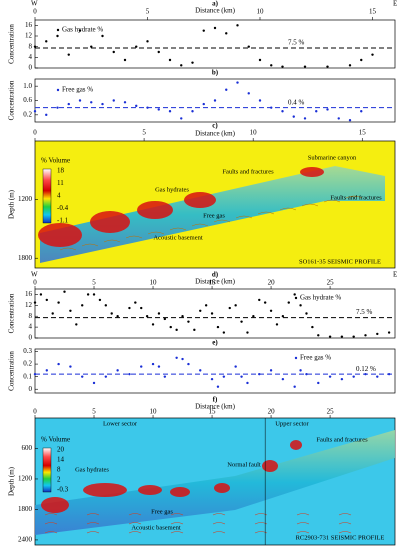 The width and height of the screenshot is (403, 550). Describe the element at coordinates (31, 338) in the screenshot. I see `y-tick-label: 0` at that location.